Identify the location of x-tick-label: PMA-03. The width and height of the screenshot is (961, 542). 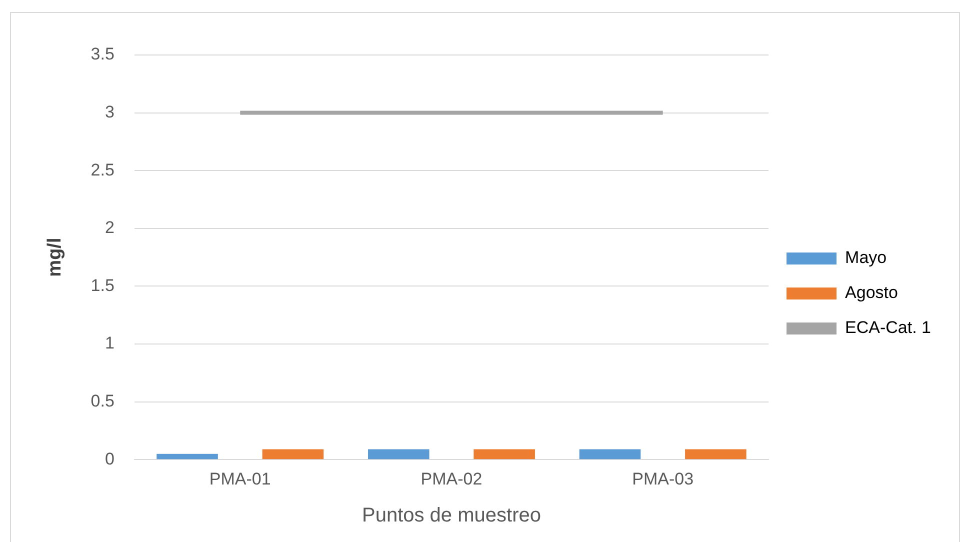
(663, 478).